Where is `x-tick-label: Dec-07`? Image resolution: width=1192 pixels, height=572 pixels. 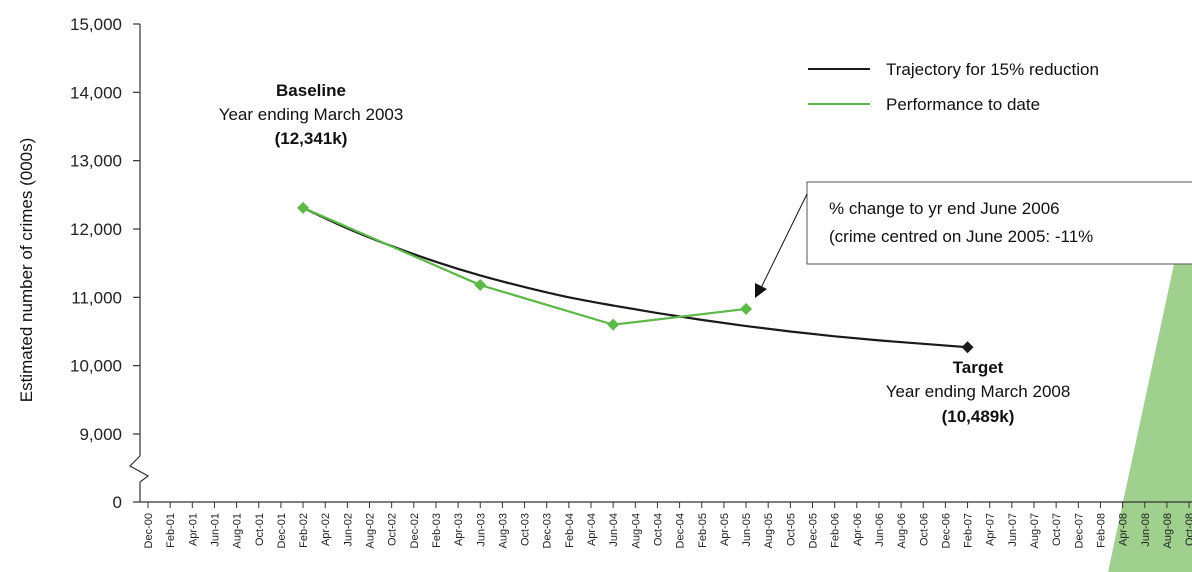
x-tick-label: Dec-07 is located at coordinates (1079, 530).